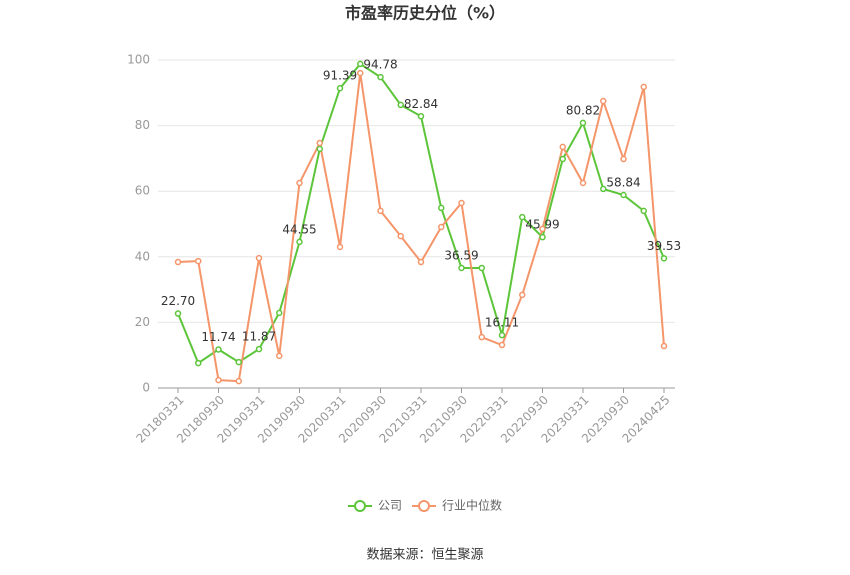  Describe the element at coordinates (380, 65) in the screenshot. I see `data-label: 94.78` at that location.